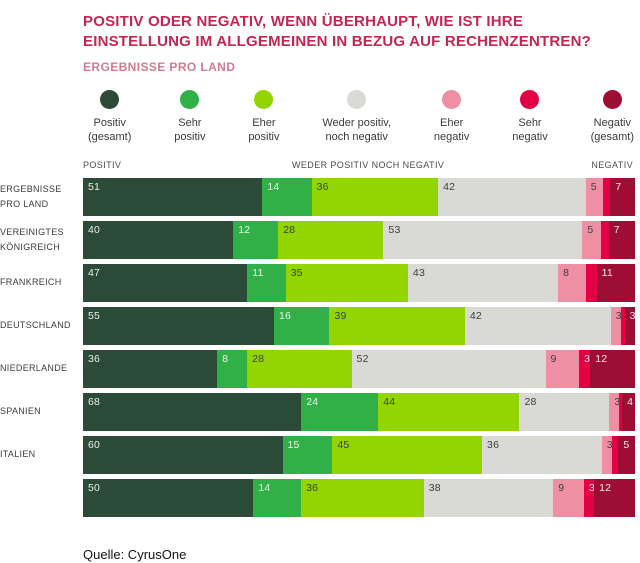 The height and width of the screenshot is (563, 640). What do you see at coordinates (530, 130) in the screenshot?
I see `legend-label: Sehr negativ` at bounding box center [530, 130].